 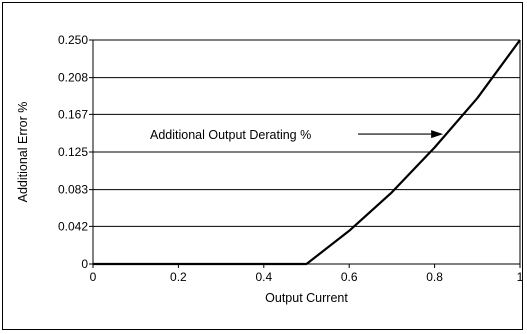 What do you see at coordinates (73, 40) in the screenshot?
I see `y-tick-label-6: 0.250` at bounding box center [73, 40].